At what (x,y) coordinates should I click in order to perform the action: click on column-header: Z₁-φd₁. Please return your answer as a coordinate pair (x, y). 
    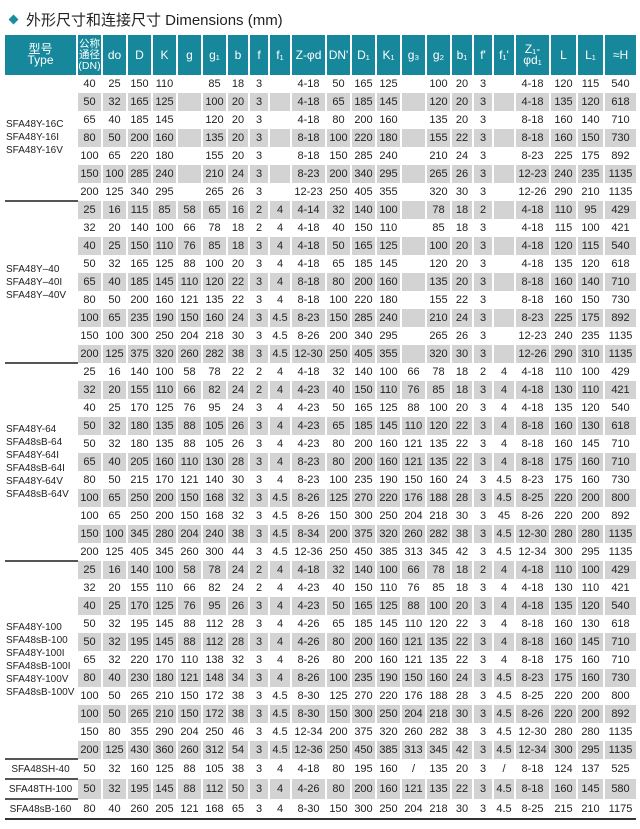
    Looking at the image, I should click on (532, 55).